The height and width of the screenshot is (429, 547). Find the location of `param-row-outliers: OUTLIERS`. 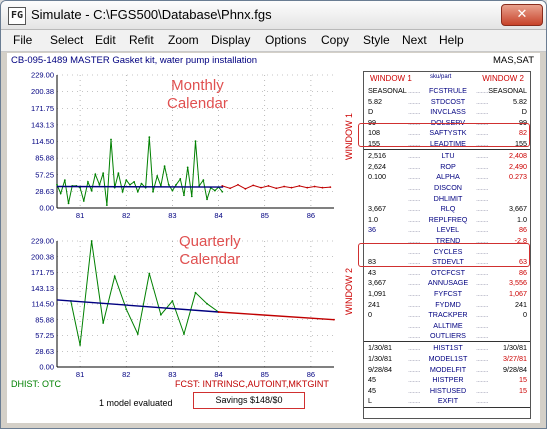

param-row-outliers: OUTLIERS is located at coordinates (447, 336).